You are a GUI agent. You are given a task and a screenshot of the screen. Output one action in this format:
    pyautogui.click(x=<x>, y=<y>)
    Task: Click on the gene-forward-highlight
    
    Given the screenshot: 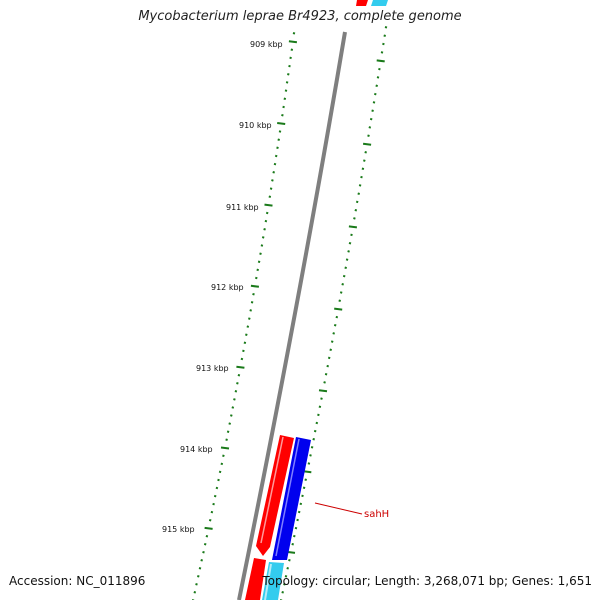 What is the action you would take?
    pyautogui.click(x=272, y=490)
    